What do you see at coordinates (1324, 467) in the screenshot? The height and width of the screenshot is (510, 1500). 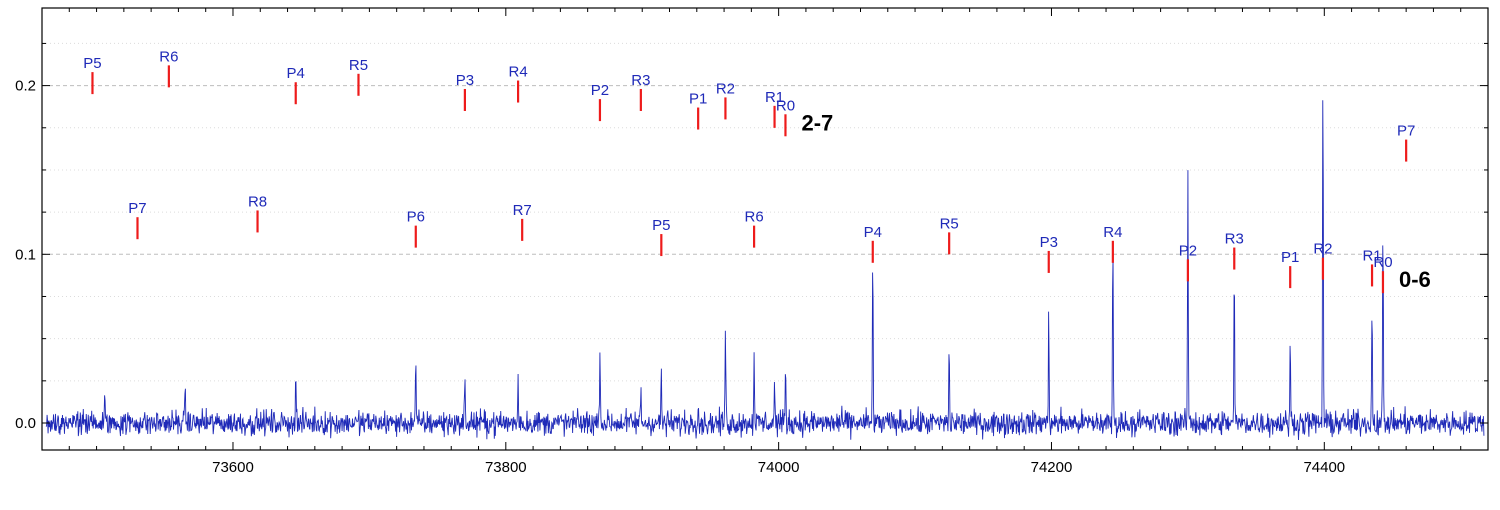 I see `x-tick-label: 74400` at bounding box center [1324, 467].